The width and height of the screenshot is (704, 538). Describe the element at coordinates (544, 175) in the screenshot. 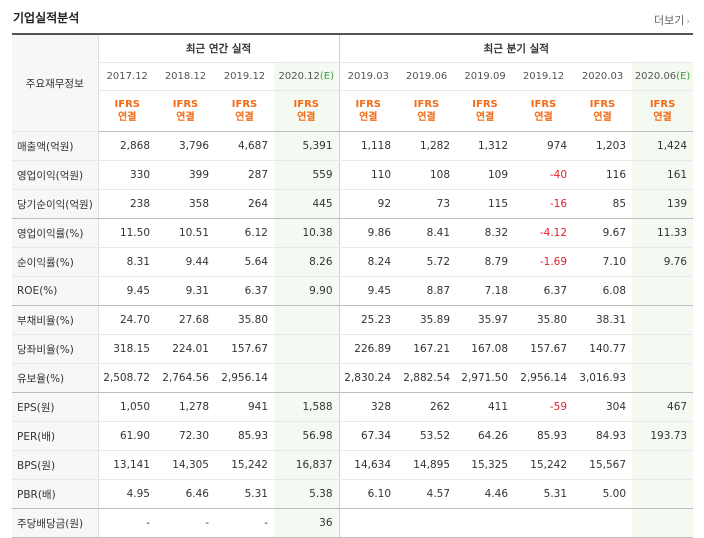

I see `value-cell: -40` at that location.